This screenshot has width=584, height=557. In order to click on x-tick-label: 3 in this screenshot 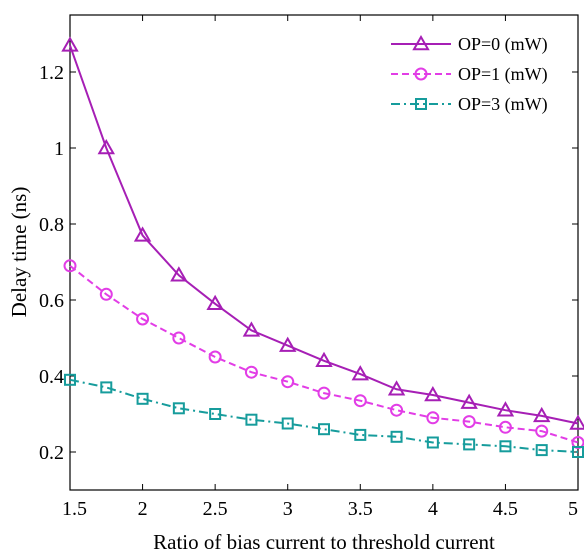, I will do `click(288, 509)`.